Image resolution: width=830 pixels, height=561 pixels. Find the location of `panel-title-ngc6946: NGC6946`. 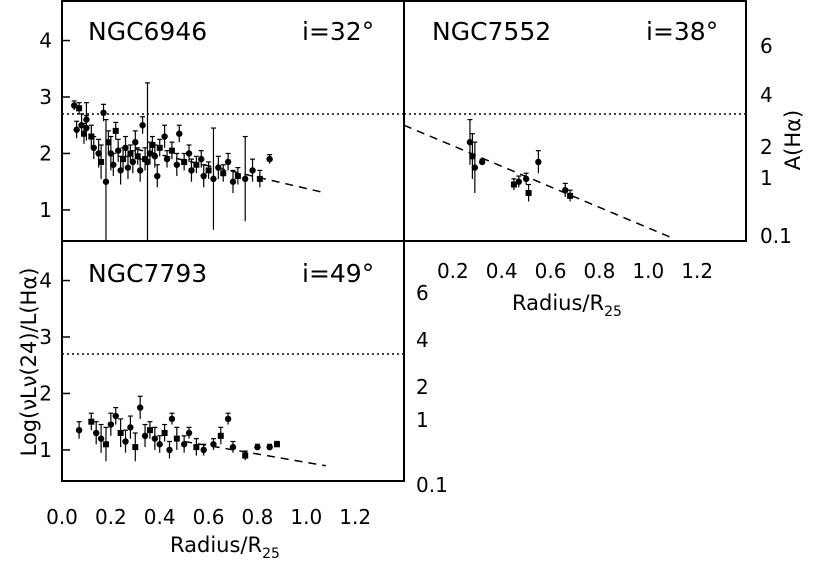

panel-title-ngc6946: NGC6946 is located at coordinates (147, 31).